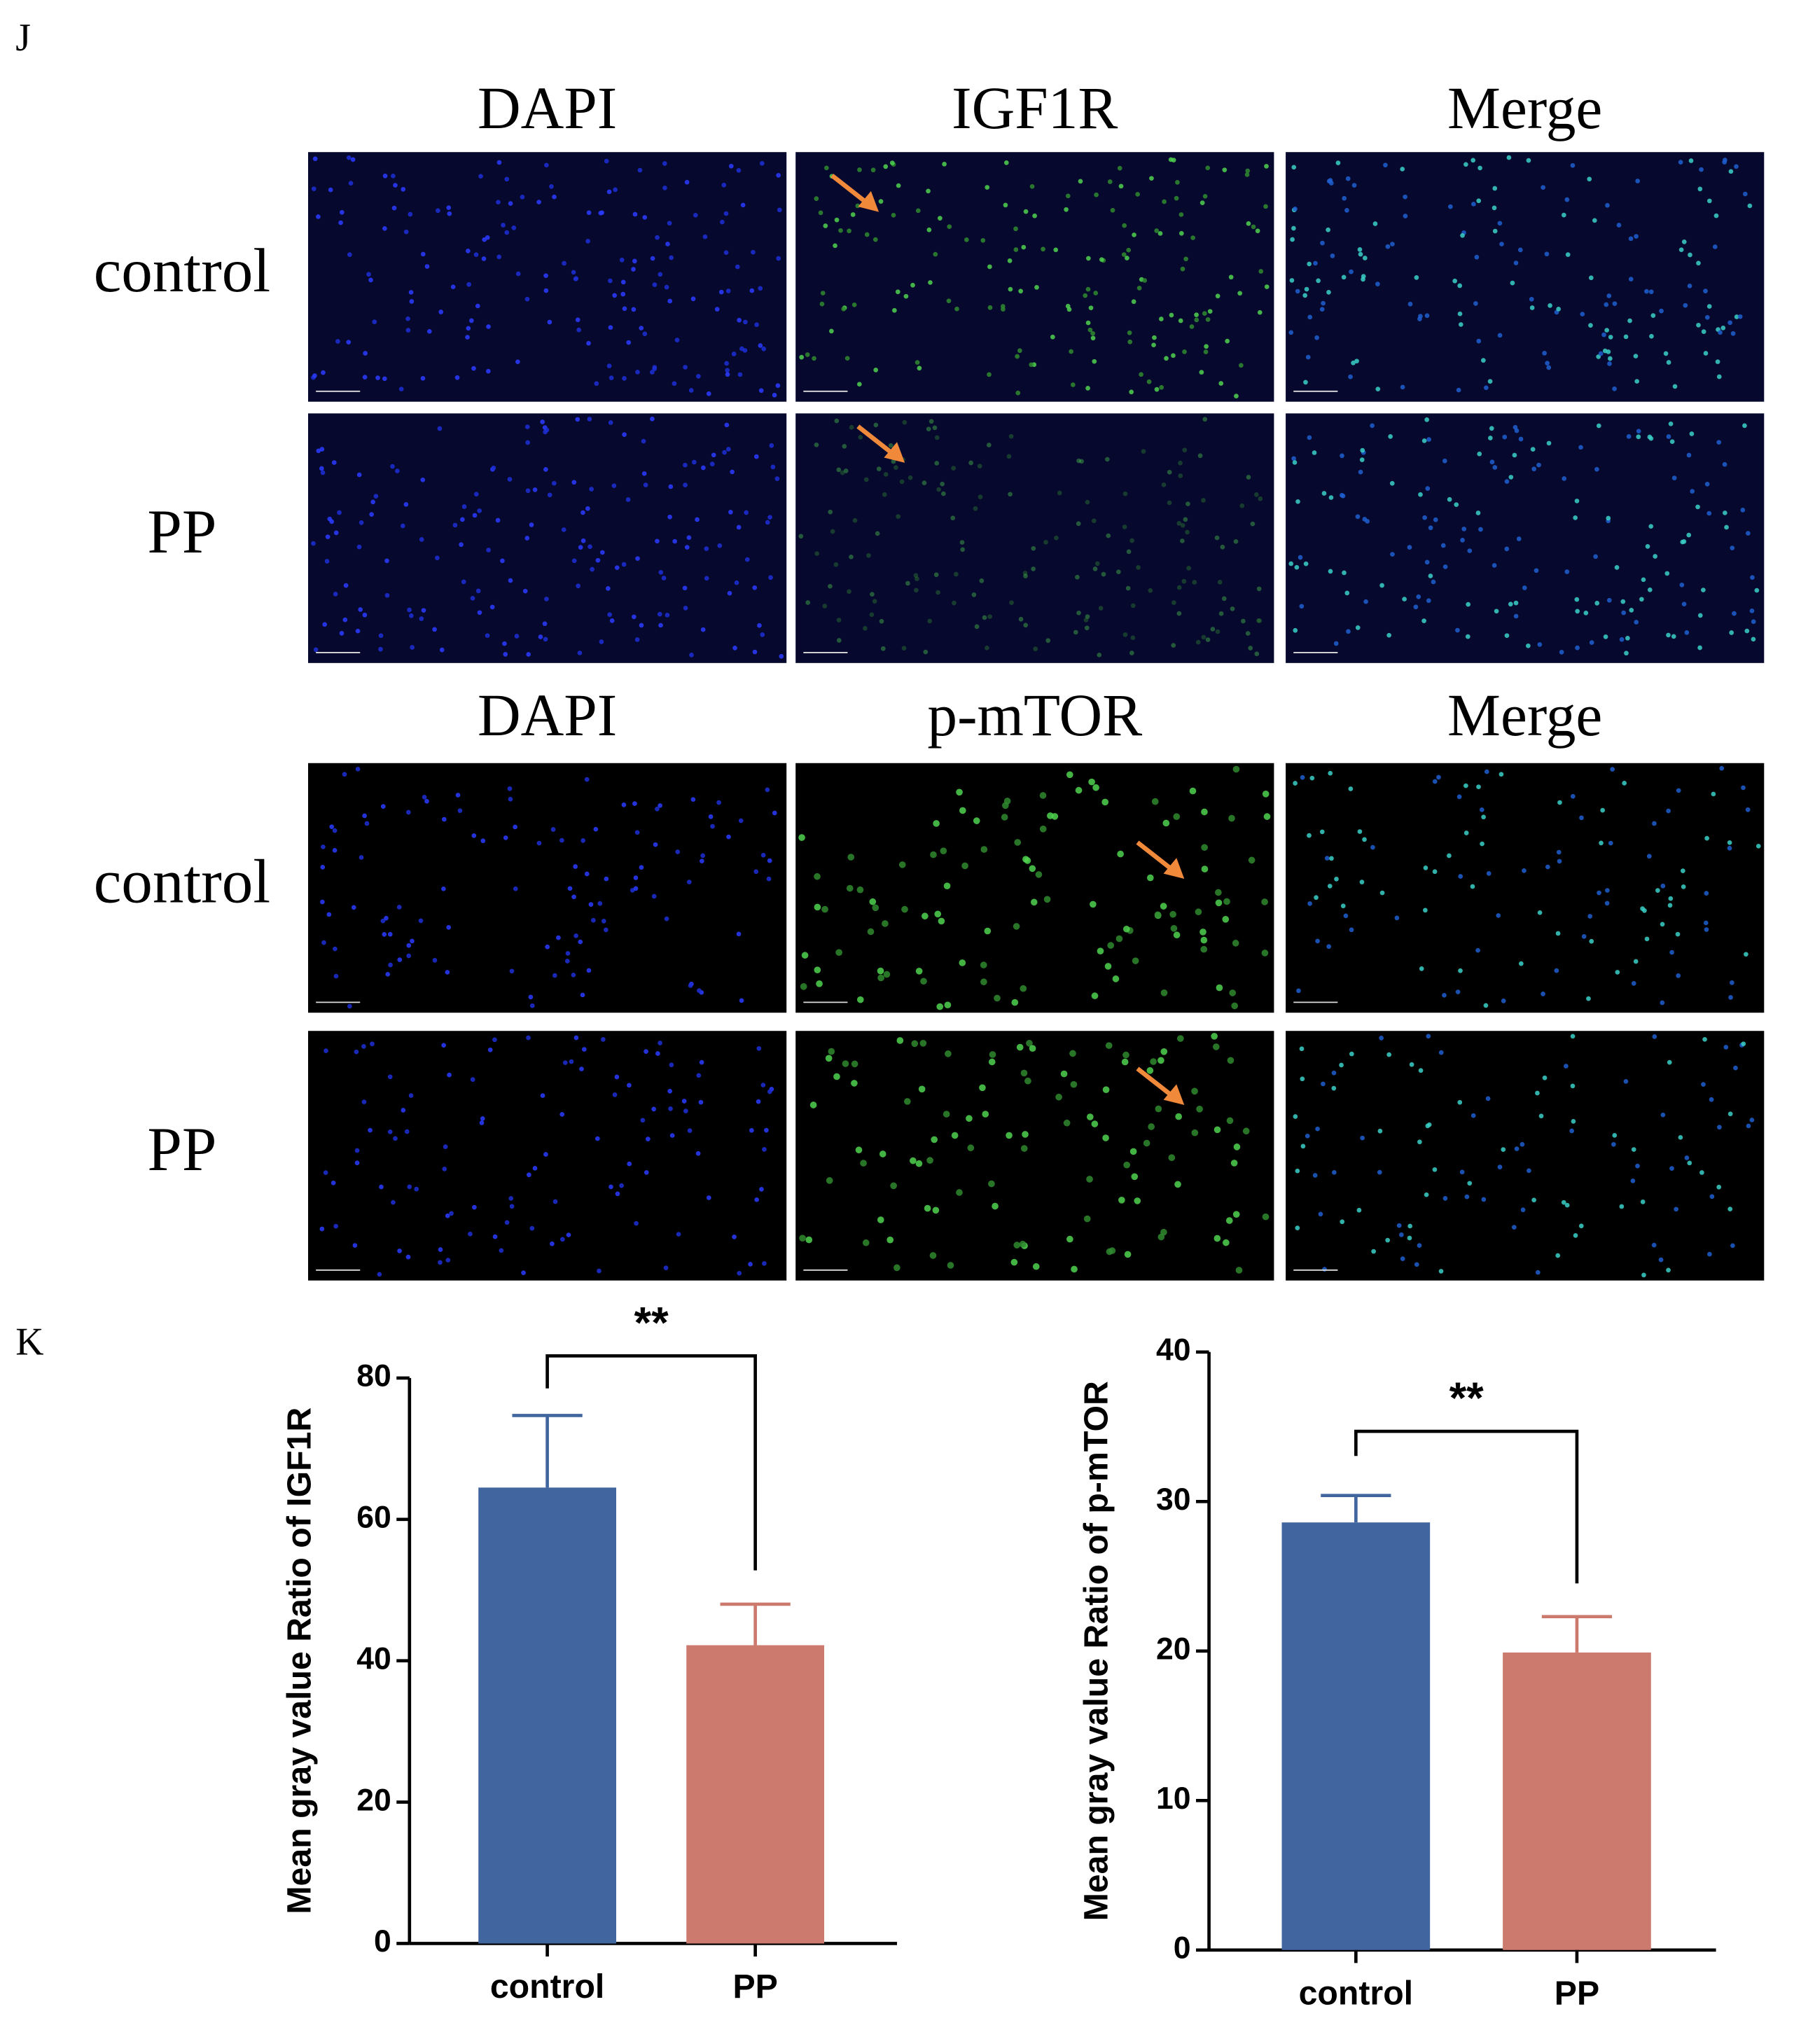 The width and height of the screenshot is (1794, 2044). Describe the element at coordinates (182, 881) in the screenshot. I see `row-label: control` at that location.